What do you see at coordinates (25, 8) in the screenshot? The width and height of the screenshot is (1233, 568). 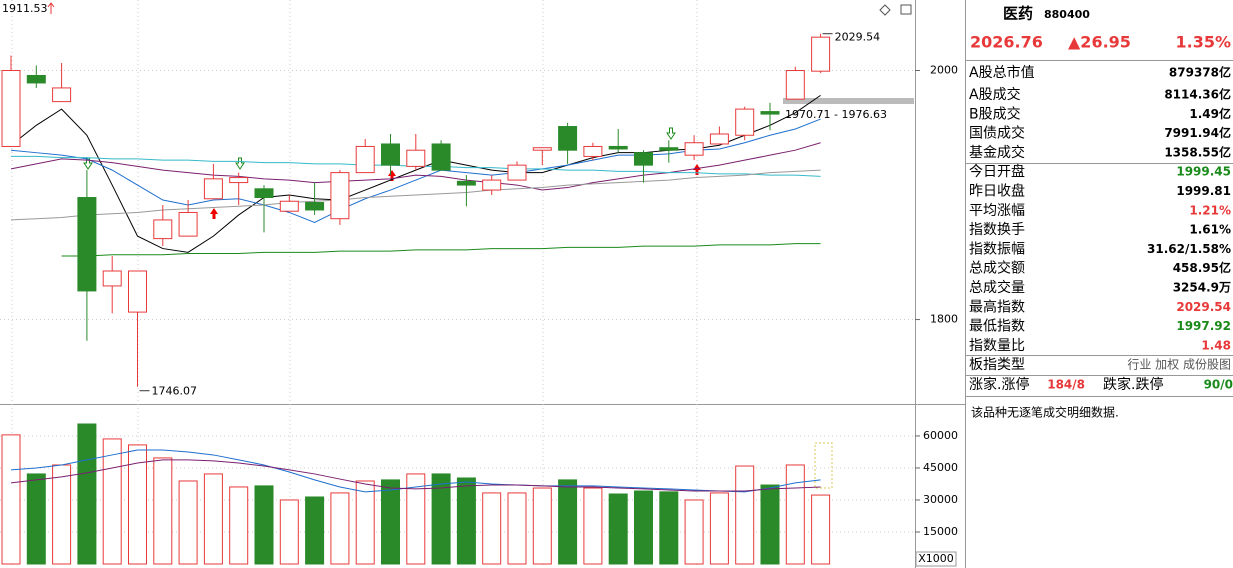 I see `corner-label: 1911.53` at bounding box center [25, 8].